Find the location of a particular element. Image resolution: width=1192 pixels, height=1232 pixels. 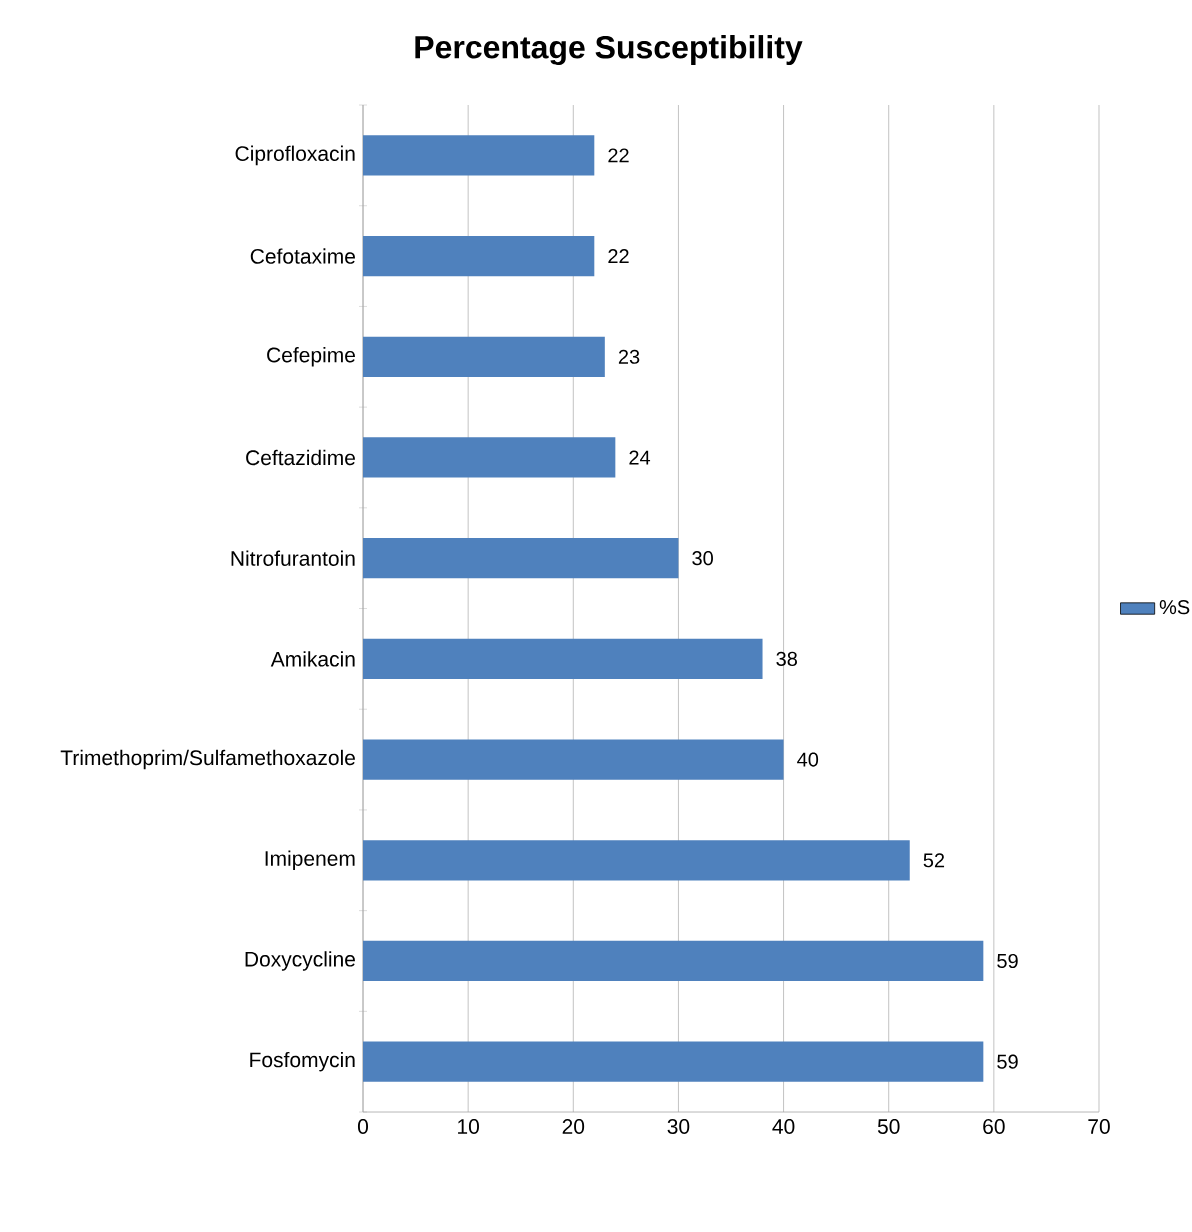

y-tick-label: Ceftazidime is located at coordinates (300, 457).